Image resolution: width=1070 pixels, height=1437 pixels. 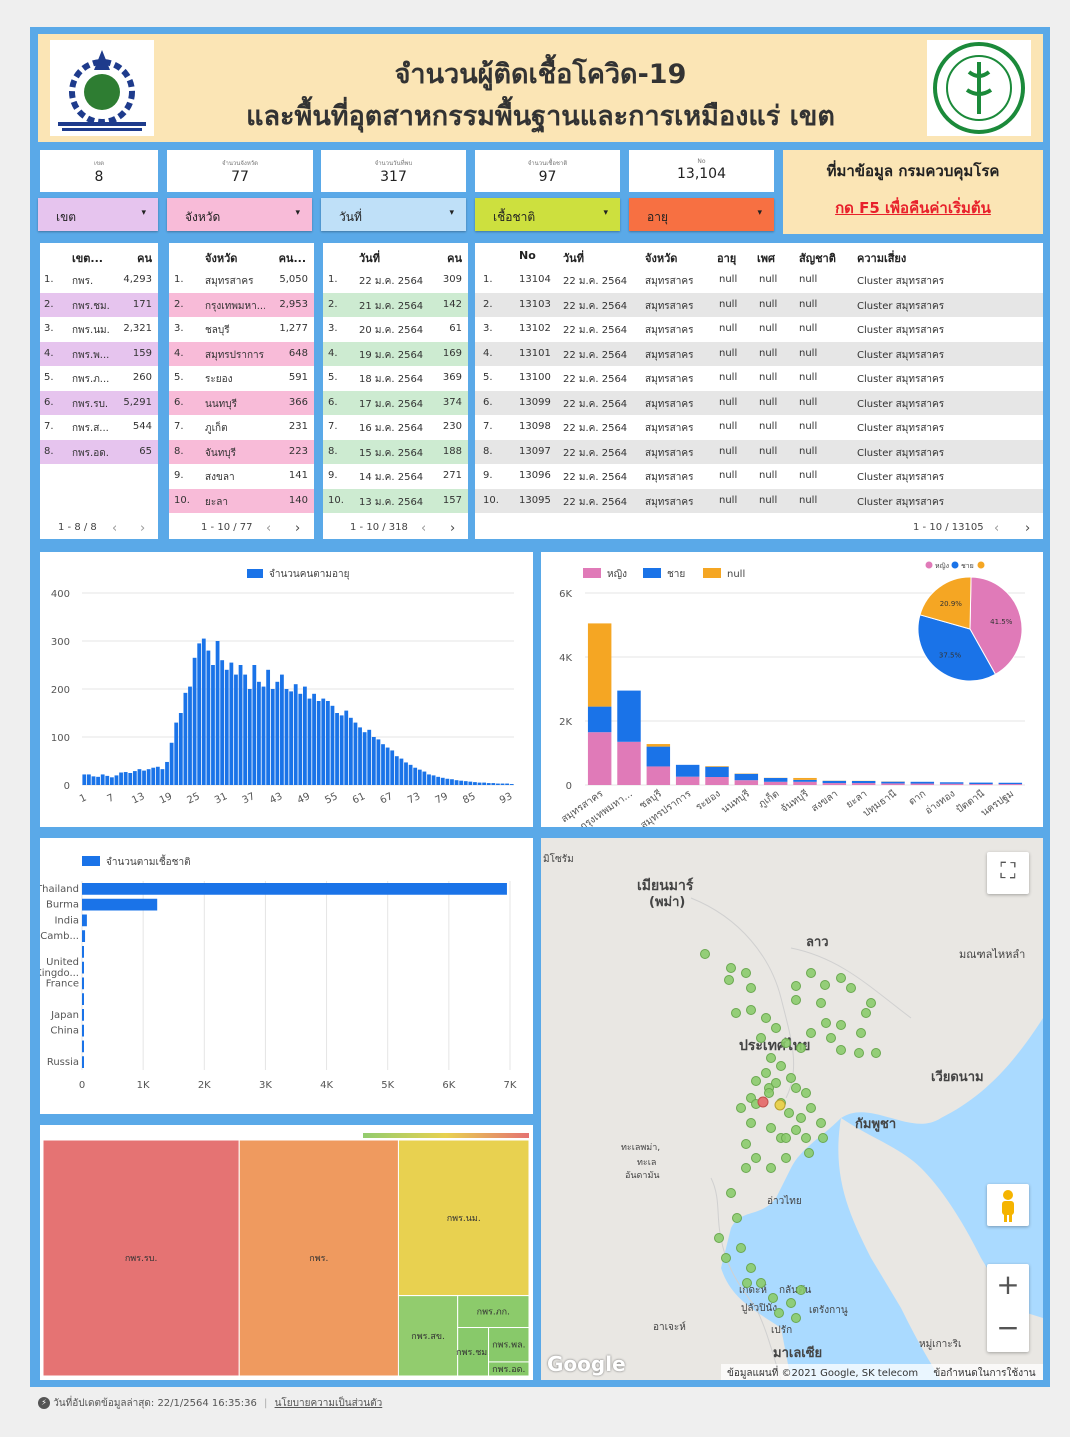 I want to click on column-header-age: อายุ, so click(x=727, y=258).